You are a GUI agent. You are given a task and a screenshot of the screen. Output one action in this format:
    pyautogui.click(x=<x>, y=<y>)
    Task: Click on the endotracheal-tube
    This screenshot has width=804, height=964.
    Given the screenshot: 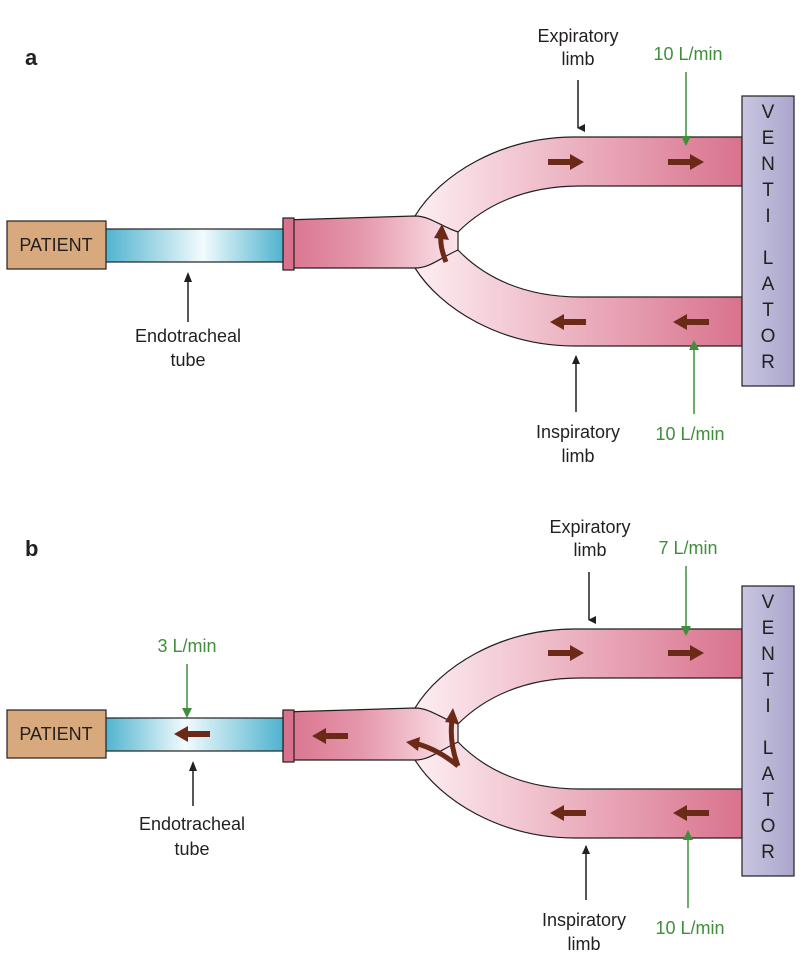 What is the action you would take?
    pyautogui.click(x=194, y=245)
    